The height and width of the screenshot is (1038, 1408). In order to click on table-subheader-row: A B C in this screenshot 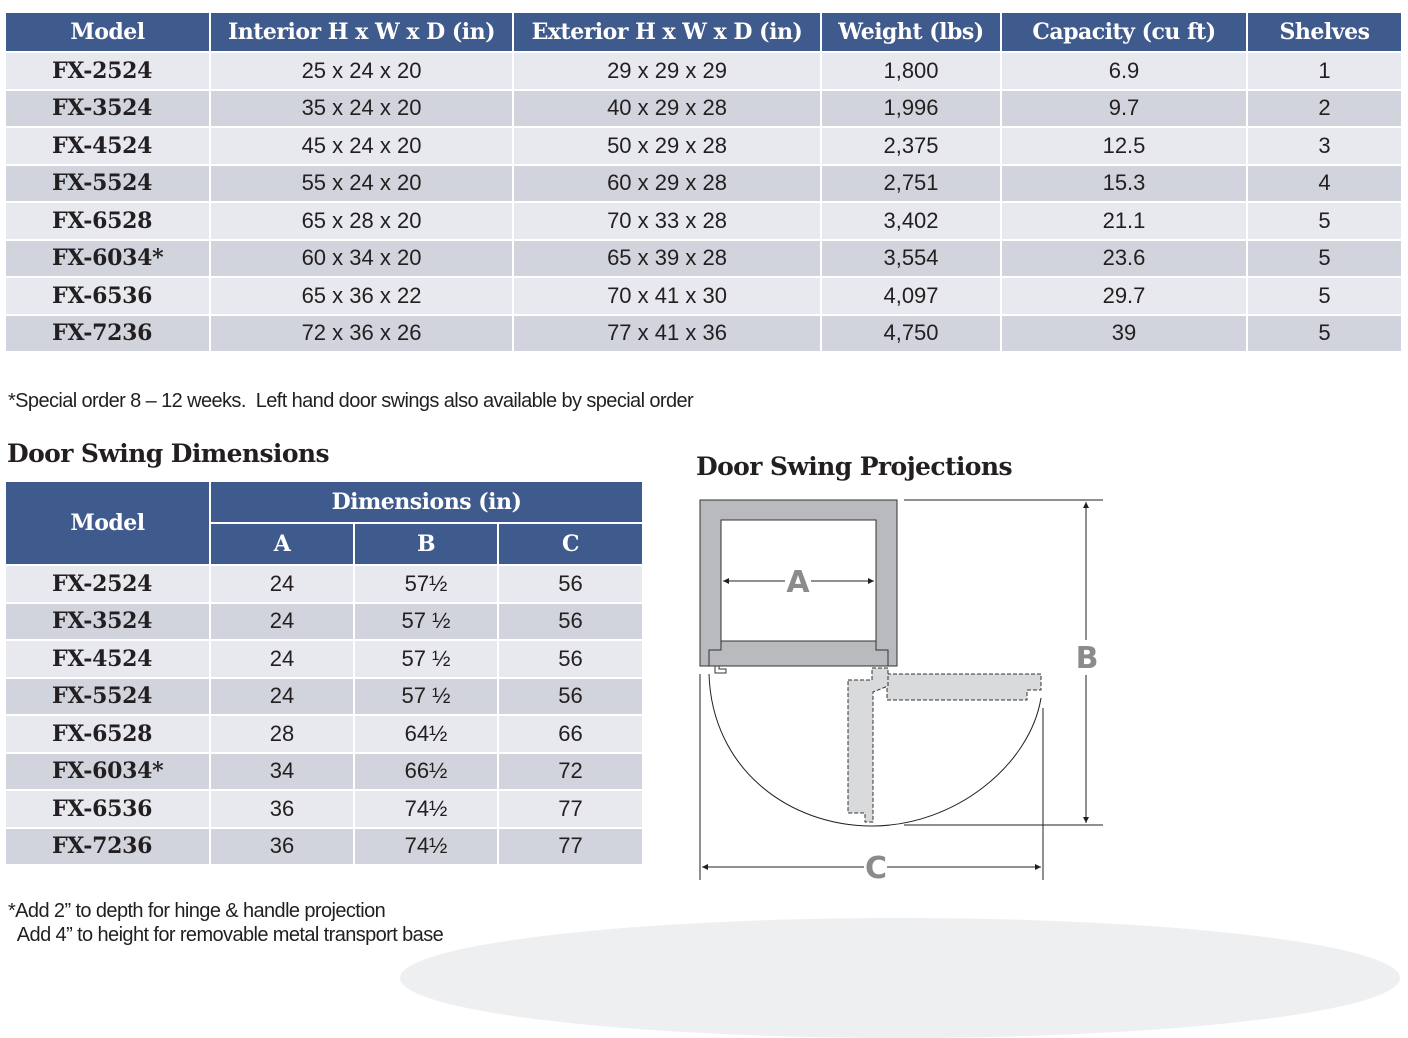, I will do `click(325, 544)`.